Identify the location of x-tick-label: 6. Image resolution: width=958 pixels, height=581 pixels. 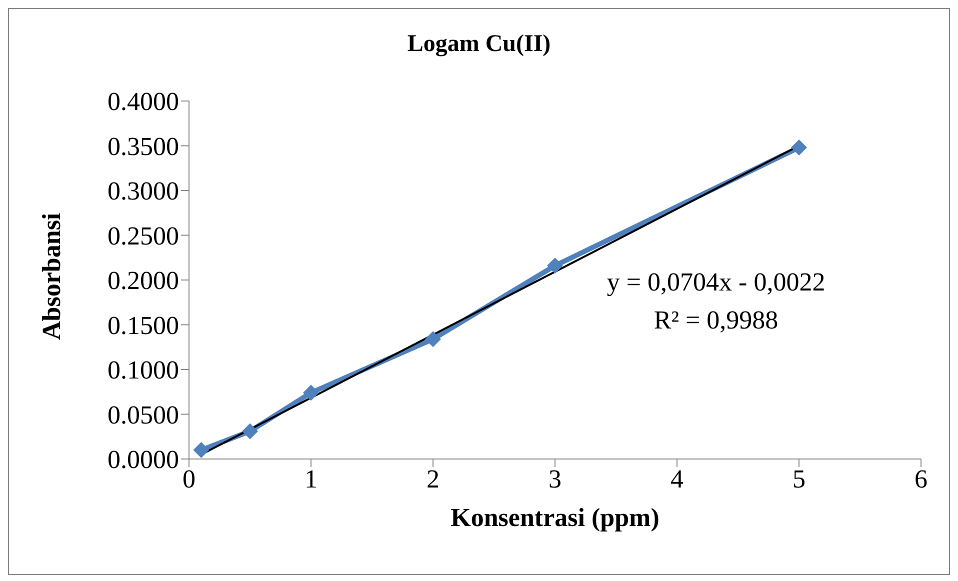
(921, 479).